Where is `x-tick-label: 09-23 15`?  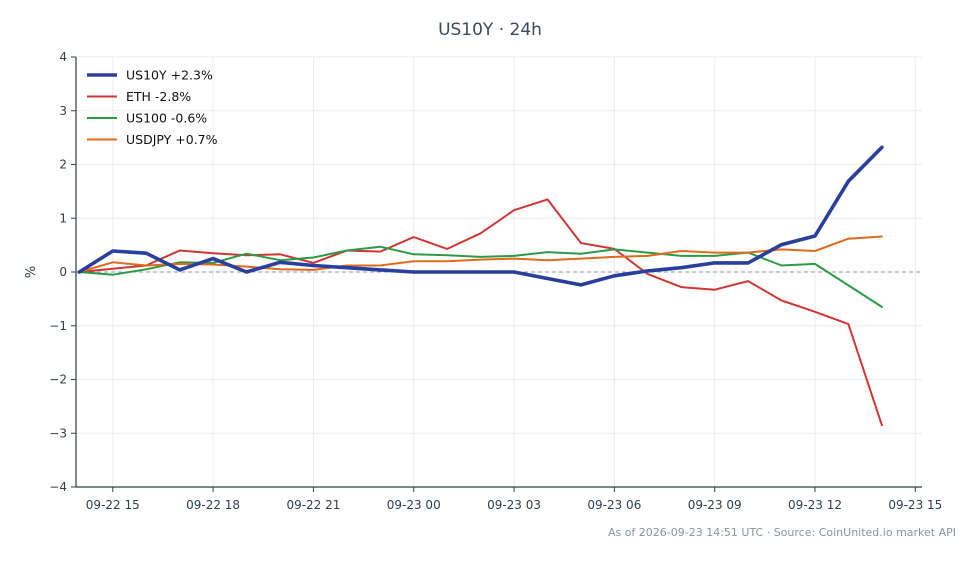
x-tick-label: 09-23 15 is located at coordinates (915, 505).